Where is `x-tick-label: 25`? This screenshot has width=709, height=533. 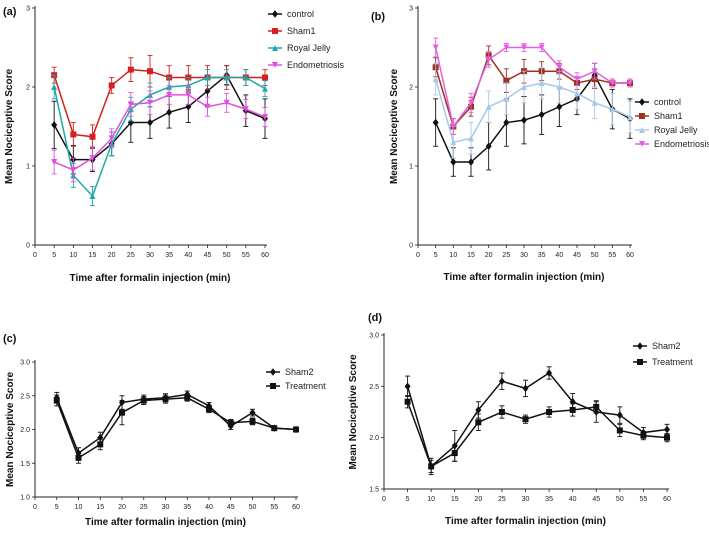 x-tick-label: 25 is located at coordinates (506, 255).